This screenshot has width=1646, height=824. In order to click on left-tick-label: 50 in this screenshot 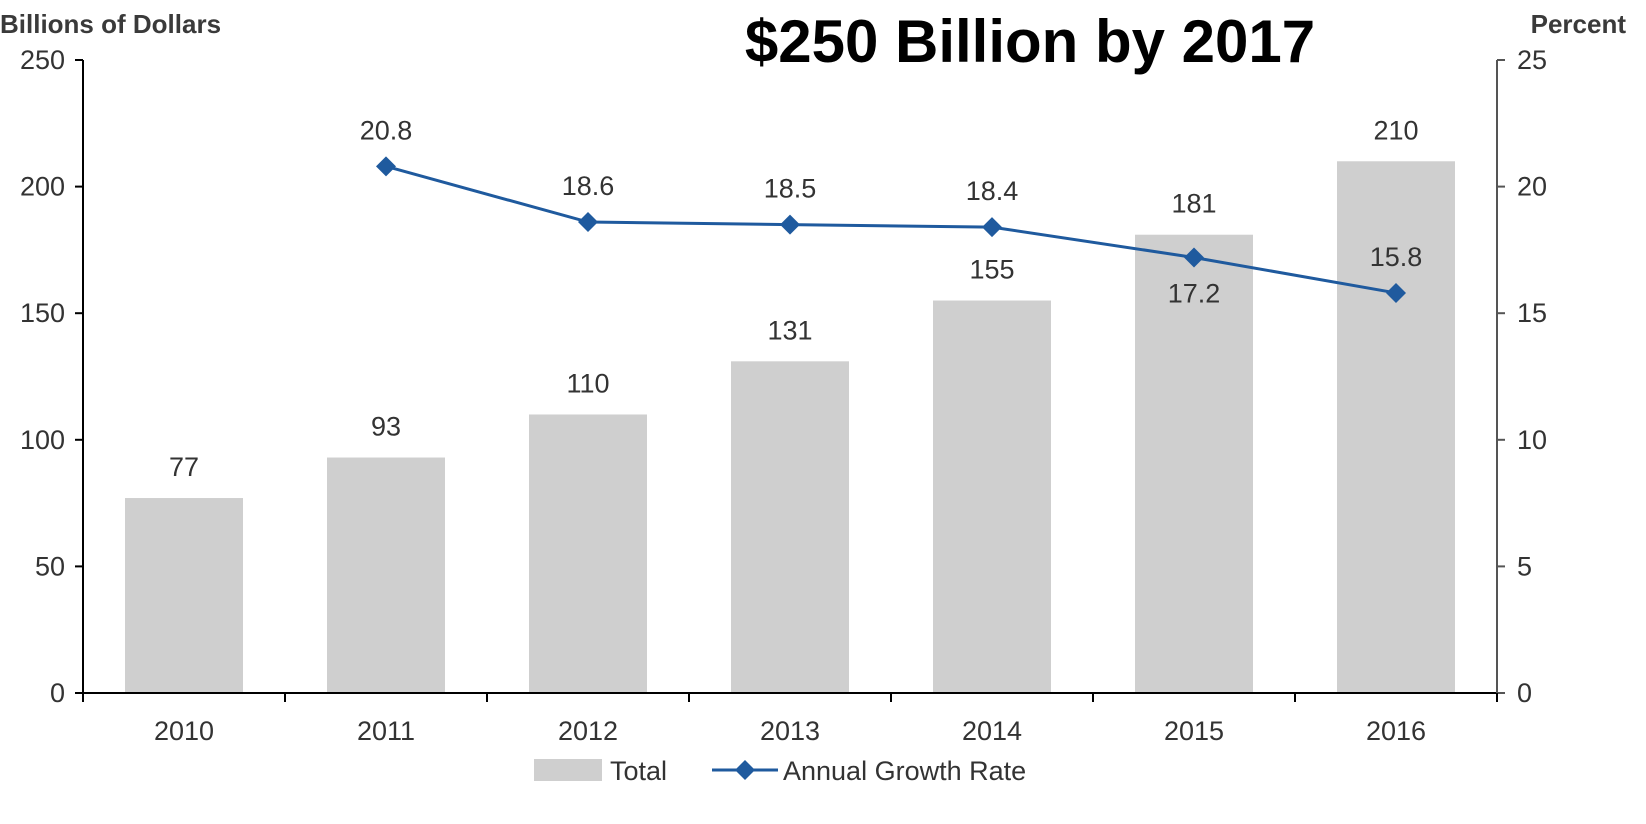, I will do `click(50, 566)`.